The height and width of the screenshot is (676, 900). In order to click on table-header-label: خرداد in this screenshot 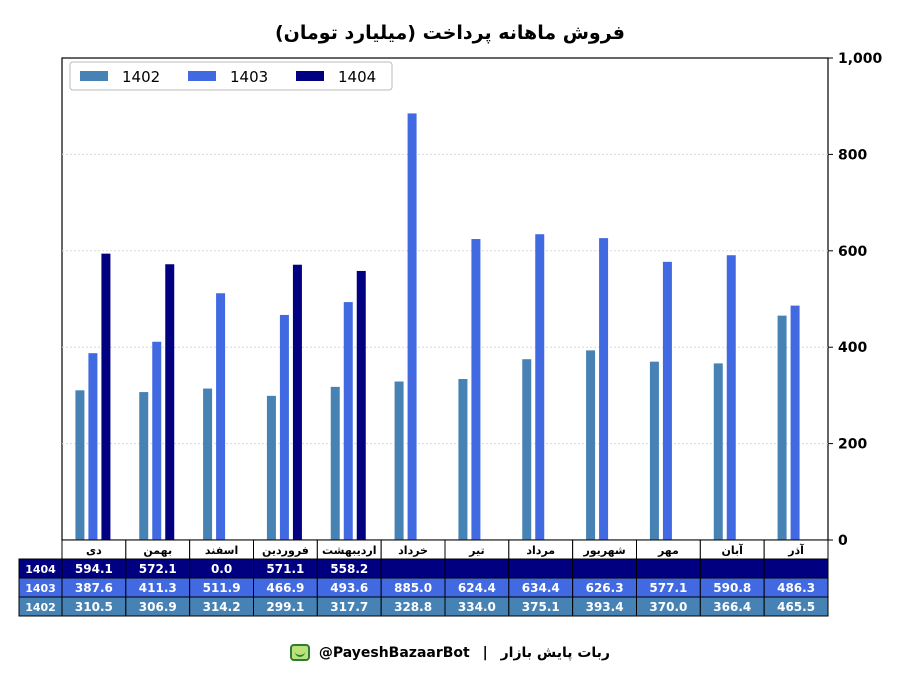, I will do `click(413, 550)`.